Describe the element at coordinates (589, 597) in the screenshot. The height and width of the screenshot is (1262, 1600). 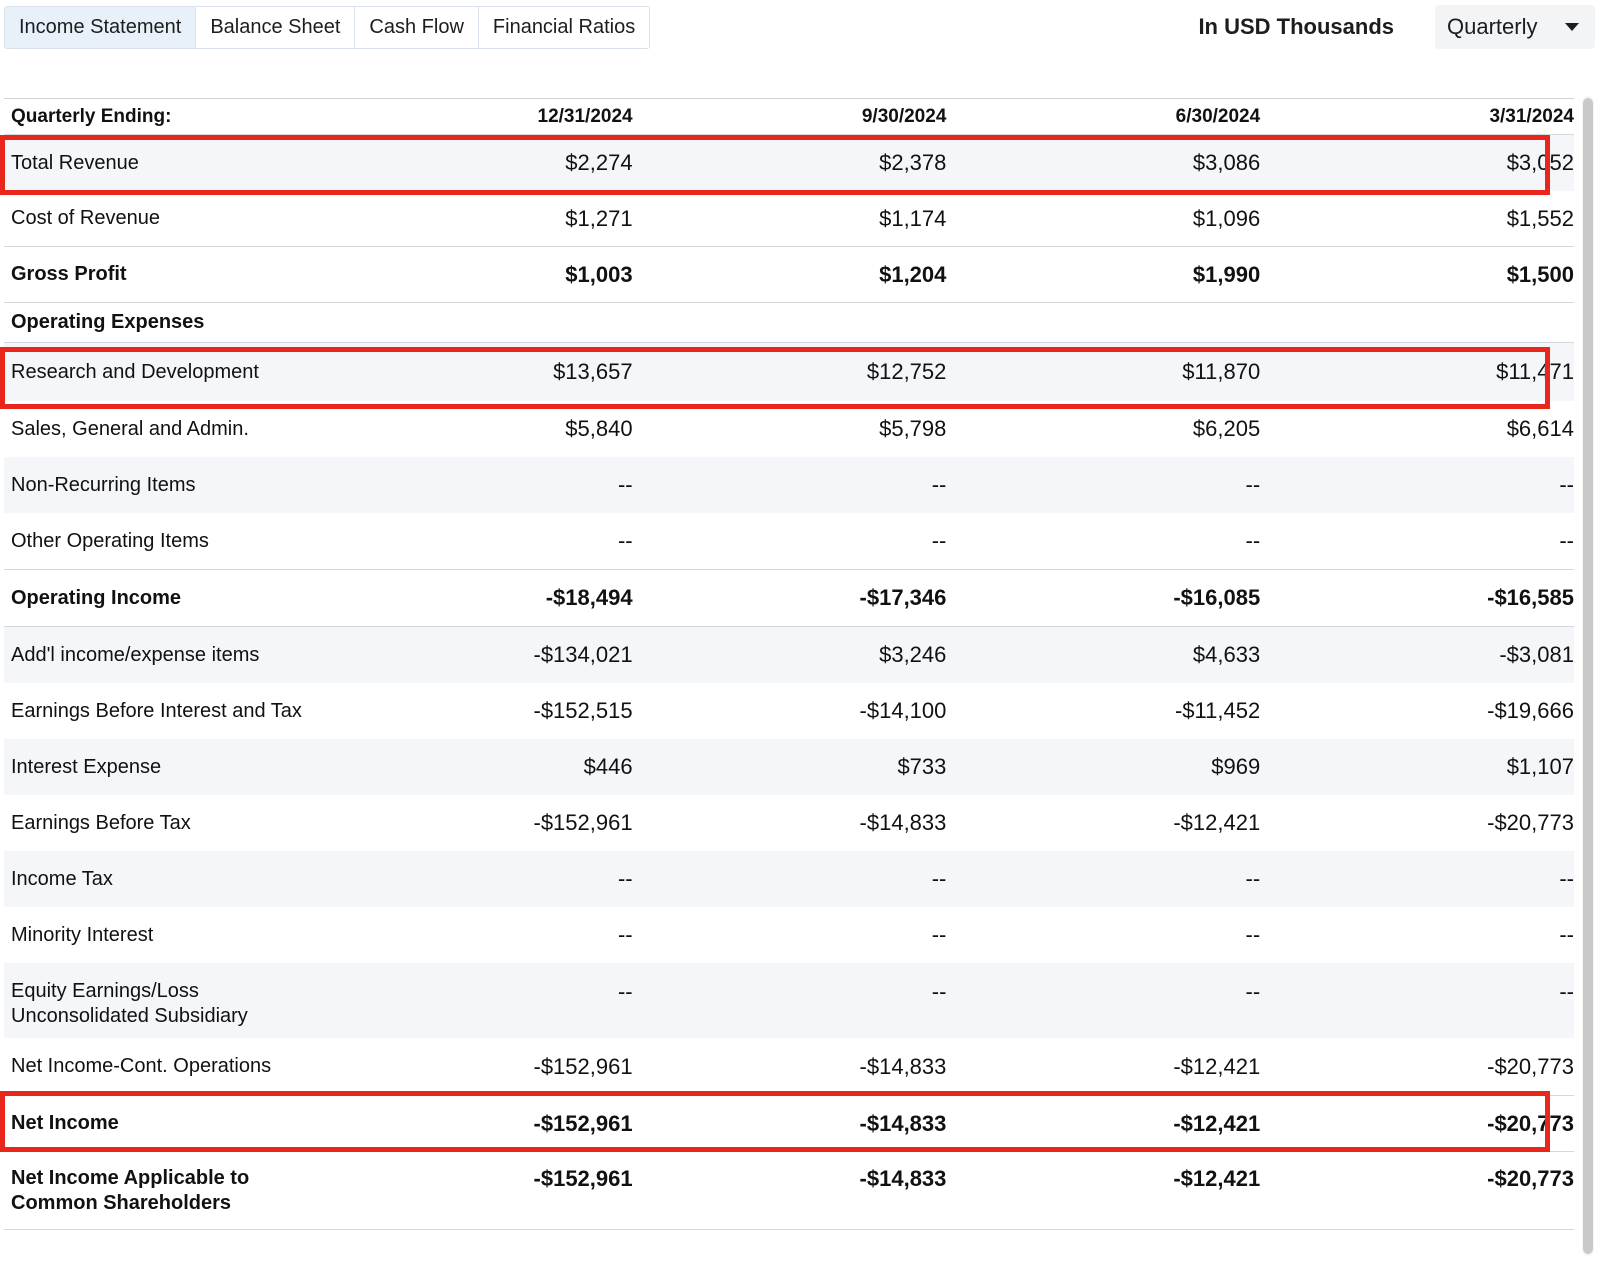
I see `row-value: -$18,494` at that location.